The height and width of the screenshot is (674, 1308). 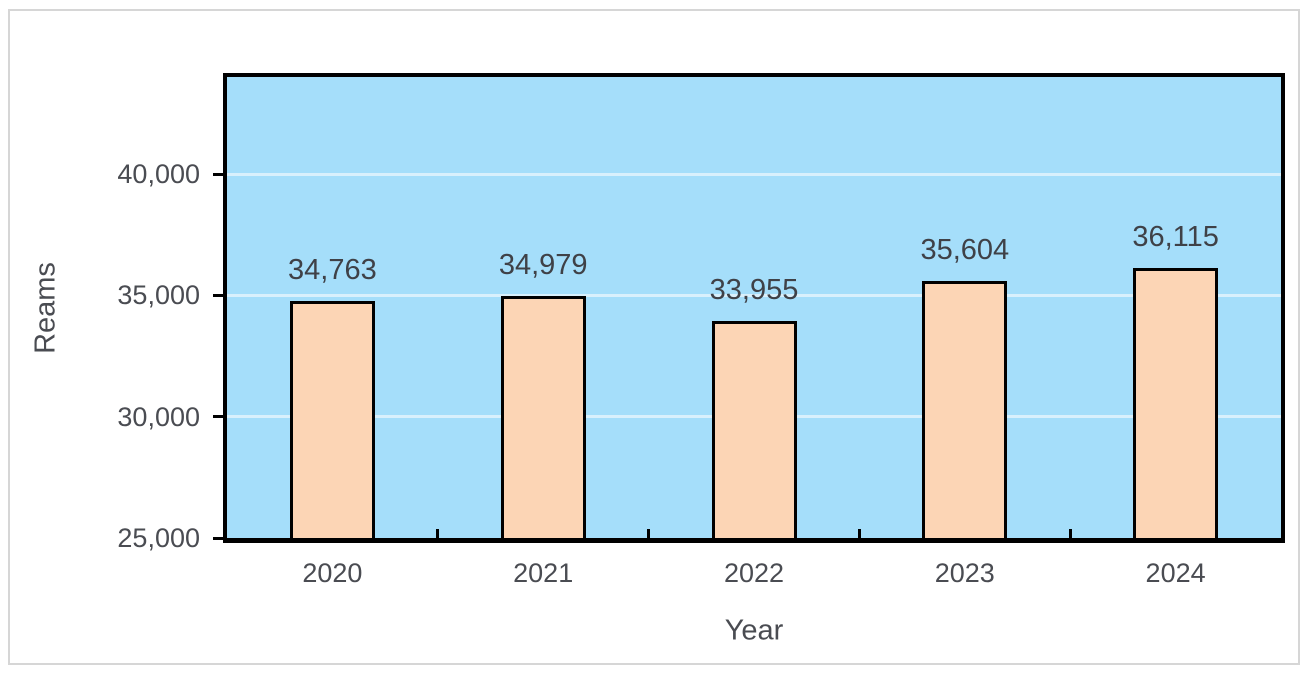 I want to click on y-tick-label: 35,000, so click(x=158, y=295).